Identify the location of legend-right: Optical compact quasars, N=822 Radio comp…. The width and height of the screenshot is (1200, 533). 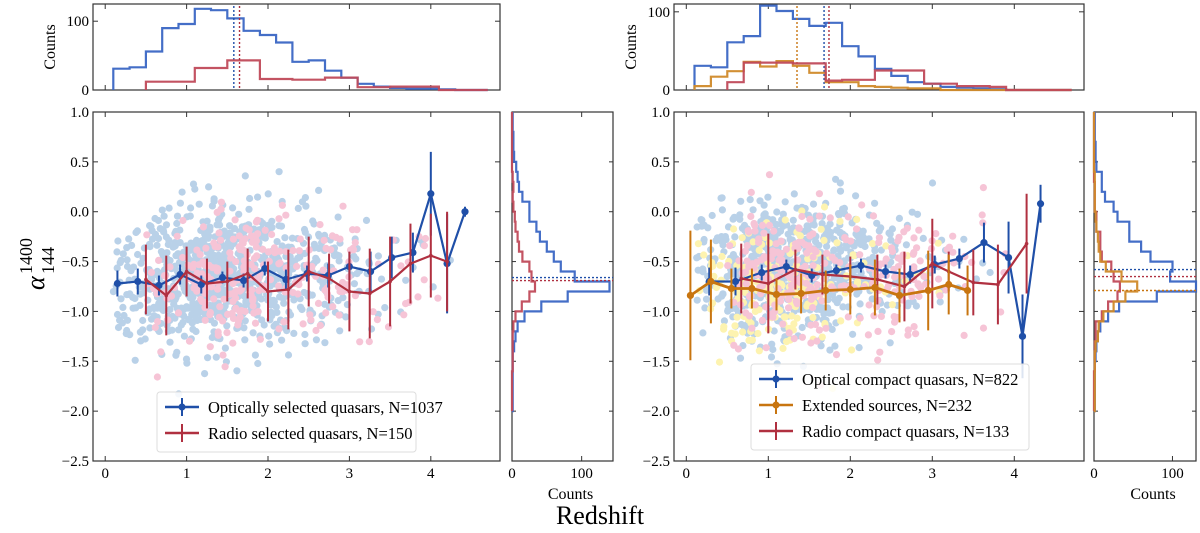
(890, 407).